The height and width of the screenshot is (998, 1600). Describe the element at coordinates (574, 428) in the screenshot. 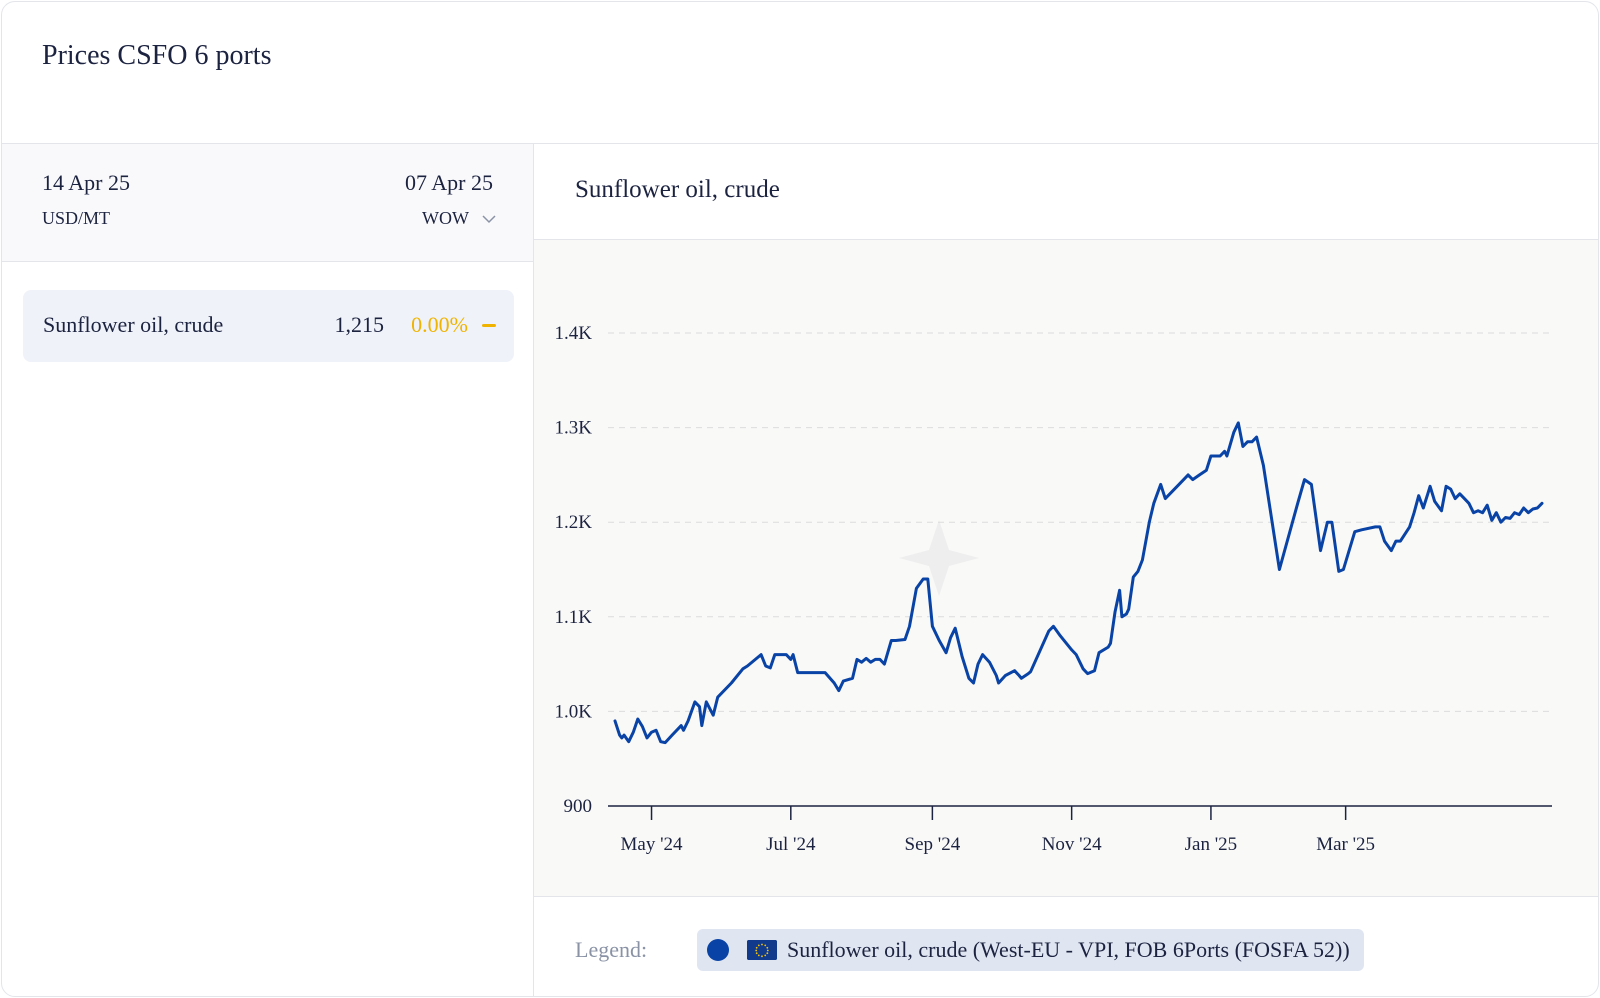

I see `y-tick-label: 1.3K` at that location.